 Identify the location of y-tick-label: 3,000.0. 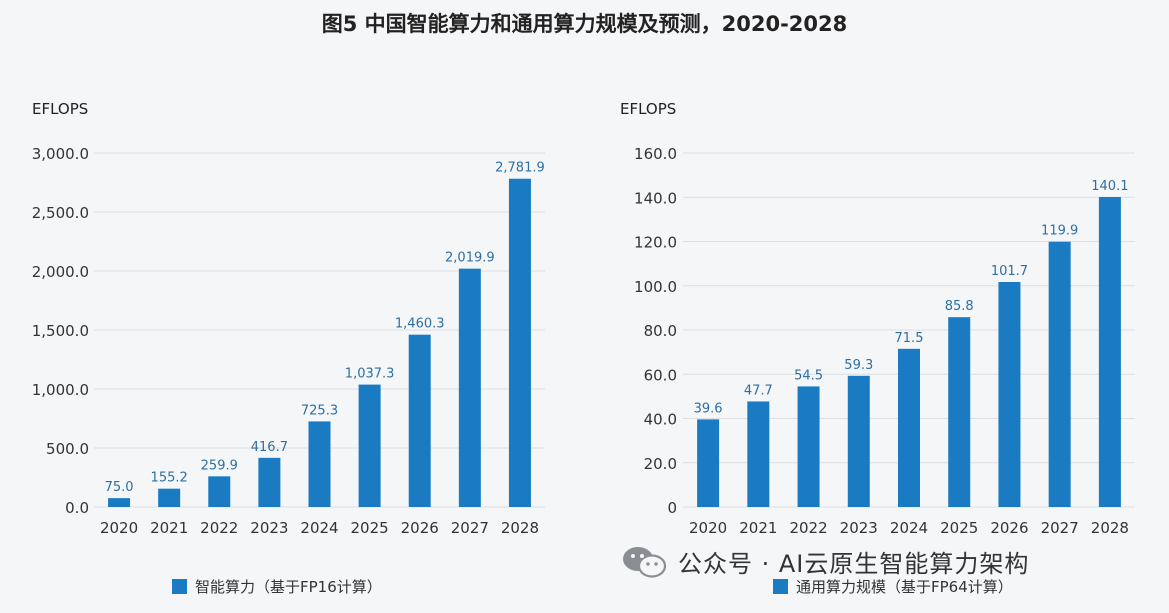
(60, 154).